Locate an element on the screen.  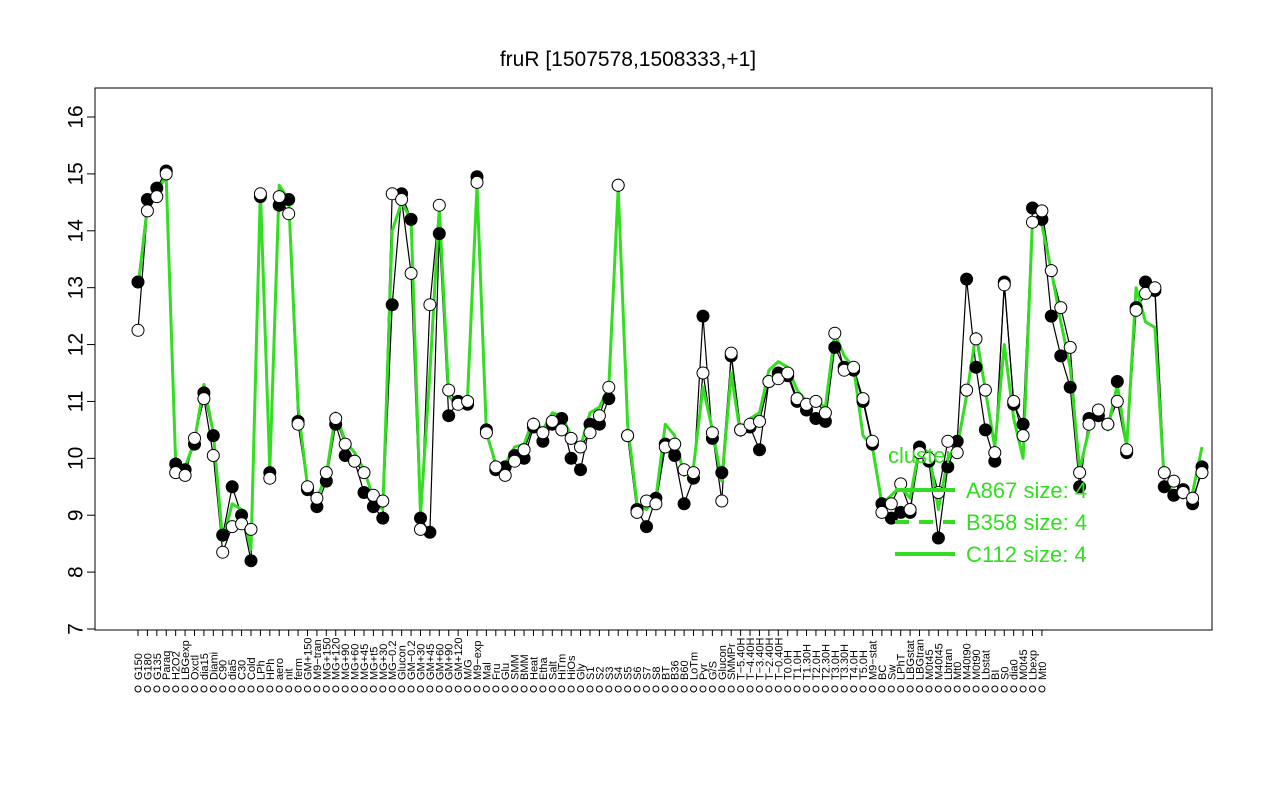
x-tick-label: Diami is located at coordinates (214, 666).